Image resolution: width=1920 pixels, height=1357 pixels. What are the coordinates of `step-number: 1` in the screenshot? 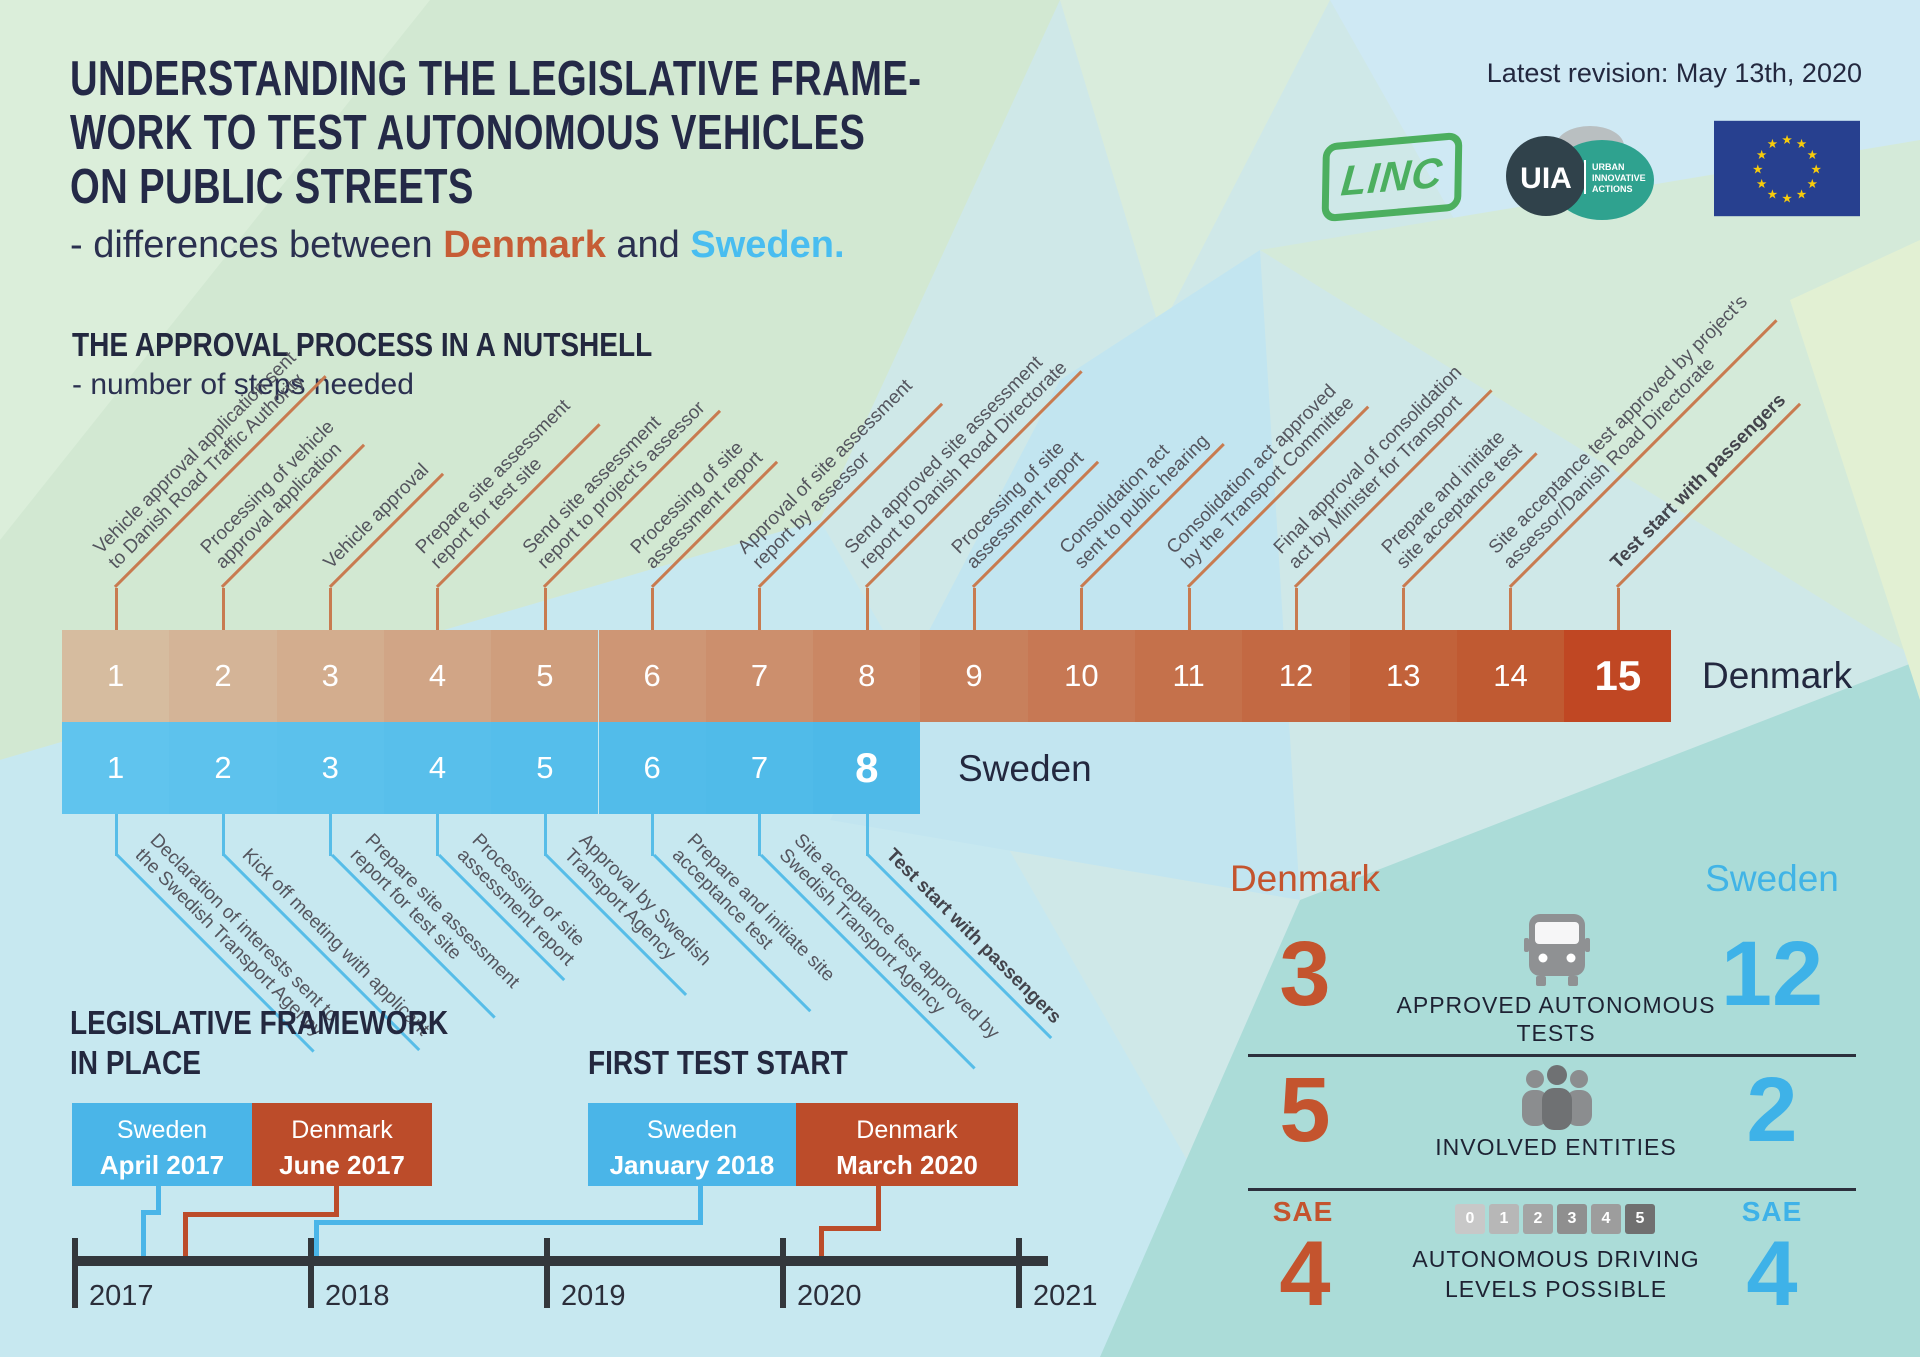 It's located at (116, 675).